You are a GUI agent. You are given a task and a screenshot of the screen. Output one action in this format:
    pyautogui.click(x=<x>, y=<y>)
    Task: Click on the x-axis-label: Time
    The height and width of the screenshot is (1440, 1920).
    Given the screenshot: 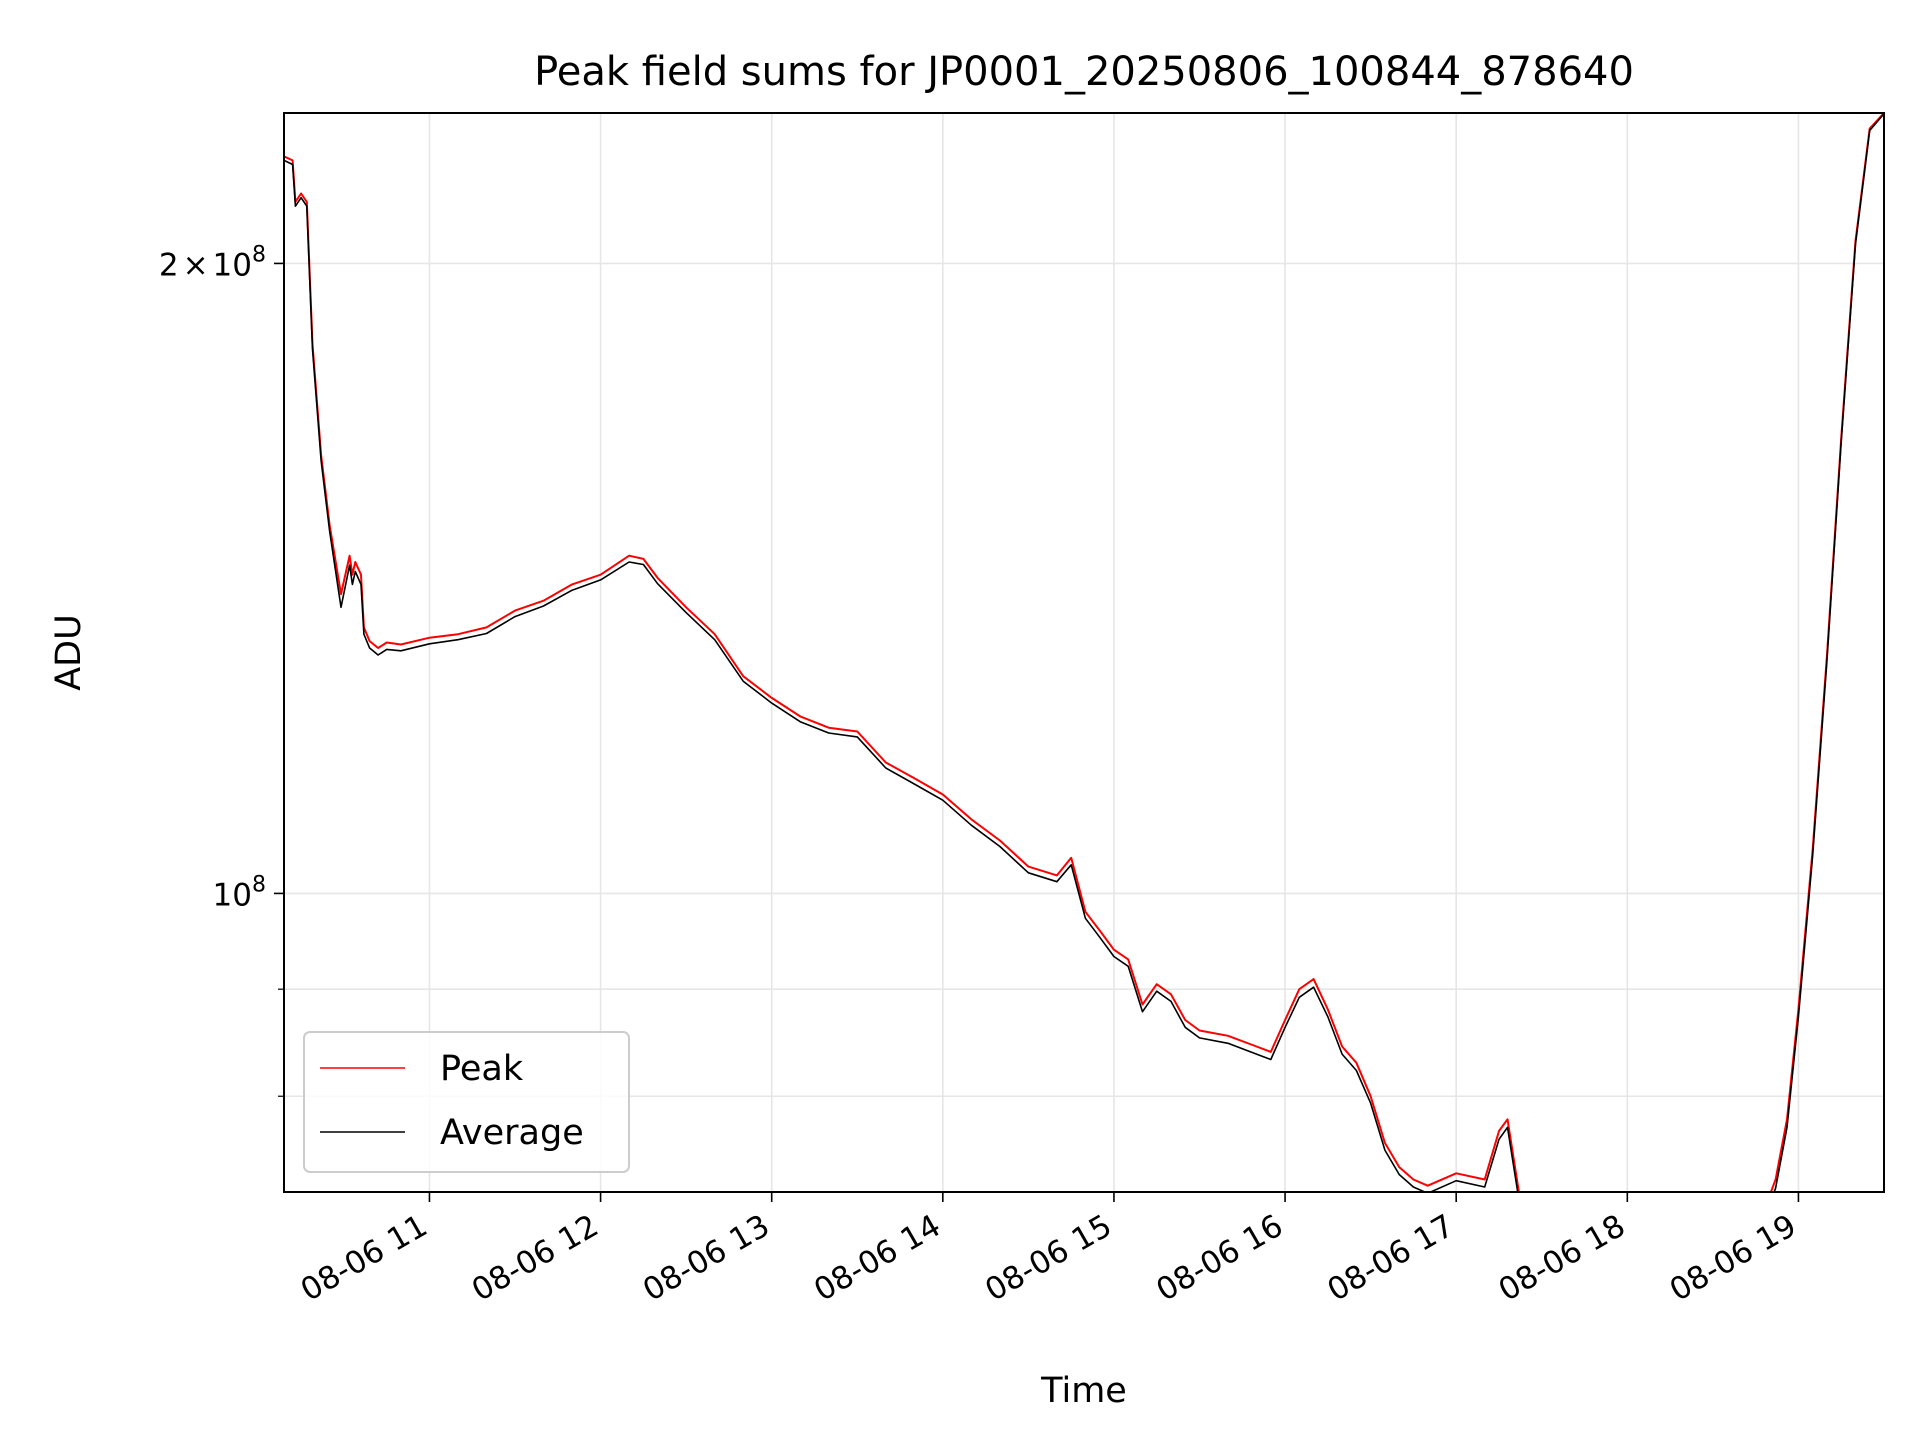 What is the action you would take?
    pyautogui.click(x=1083, y=1391)
    